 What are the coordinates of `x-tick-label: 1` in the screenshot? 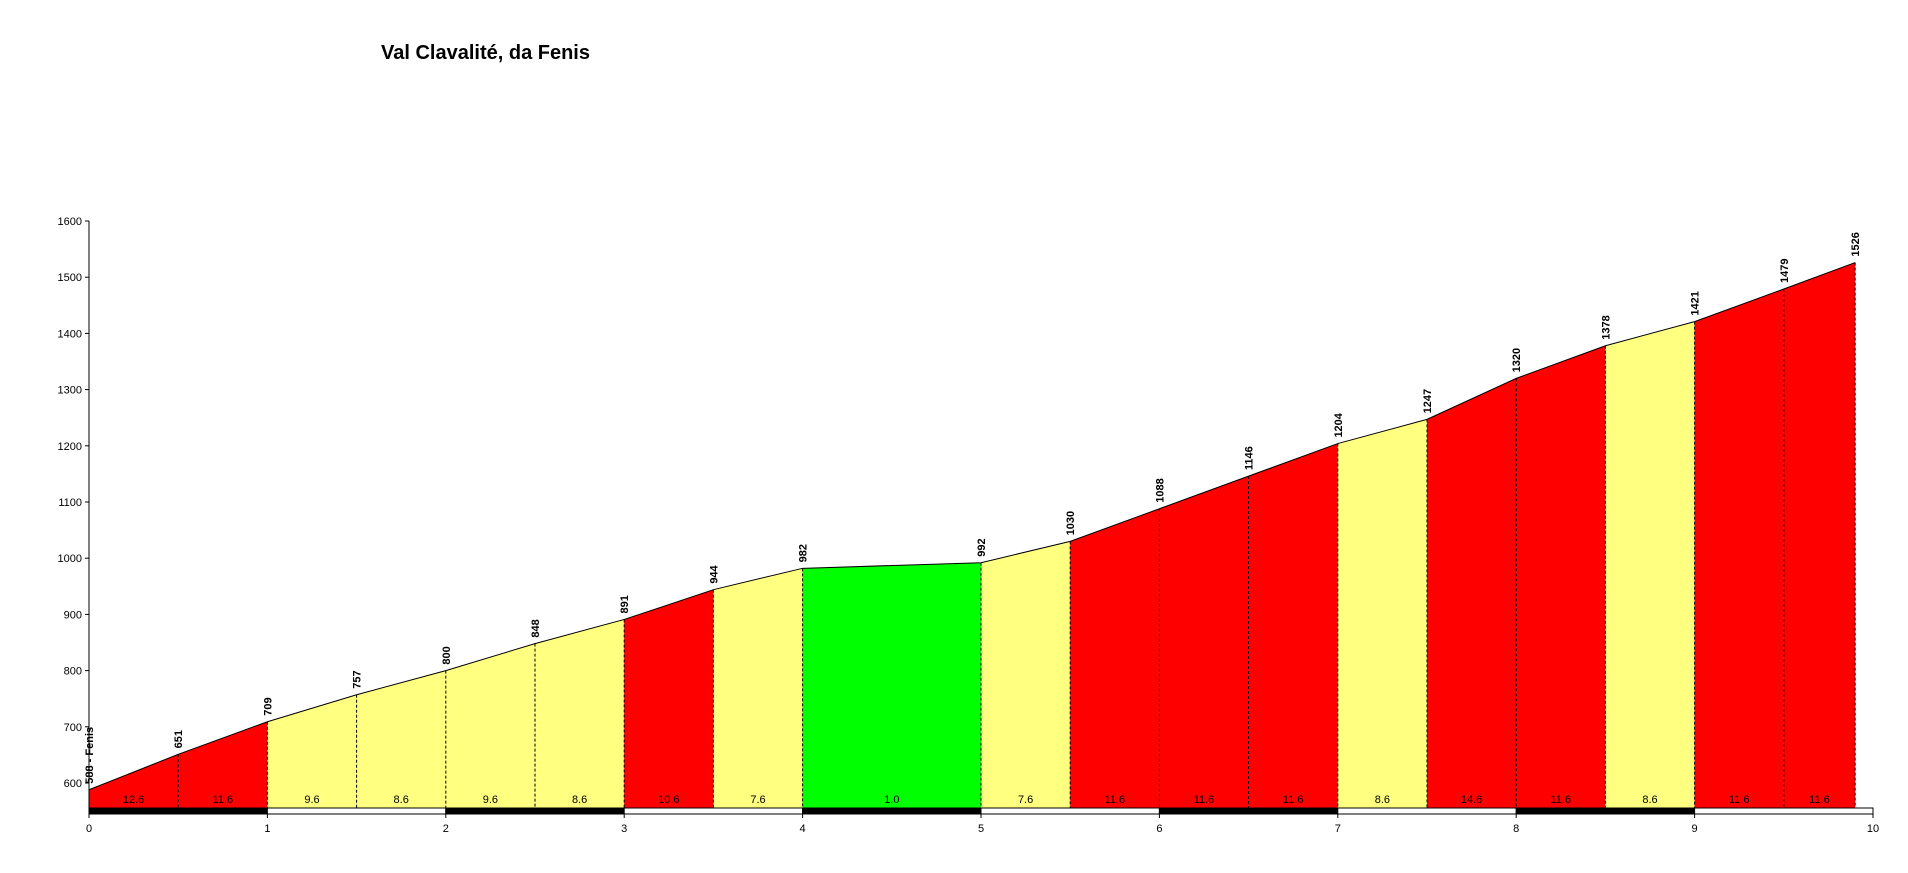 It's located at (267, 829).